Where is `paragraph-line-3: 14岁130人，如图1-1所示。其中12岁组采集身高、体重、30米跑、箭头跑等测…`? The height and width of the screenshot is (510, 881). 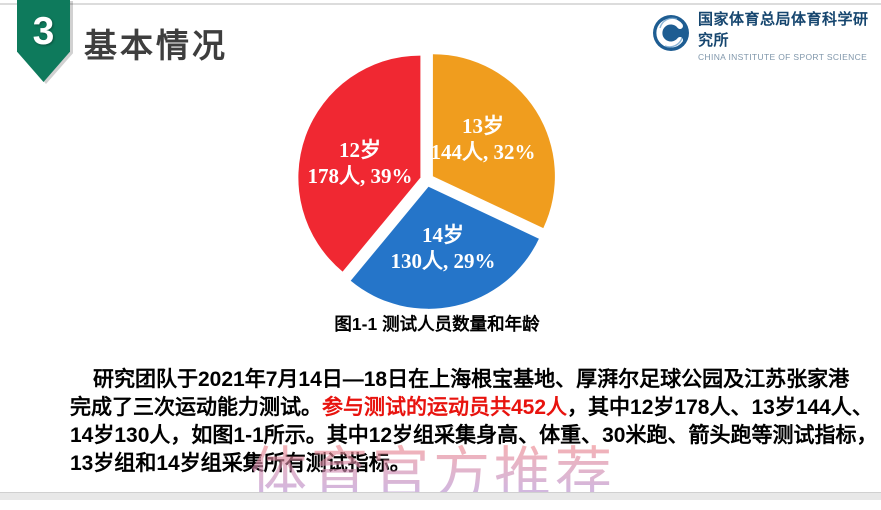
paragraph-line-3: 14岁130人，如图1-1所示。其中12岁组采集身高、体重、30米跑、箭头跑等测… is located at coordinates (473, 436).